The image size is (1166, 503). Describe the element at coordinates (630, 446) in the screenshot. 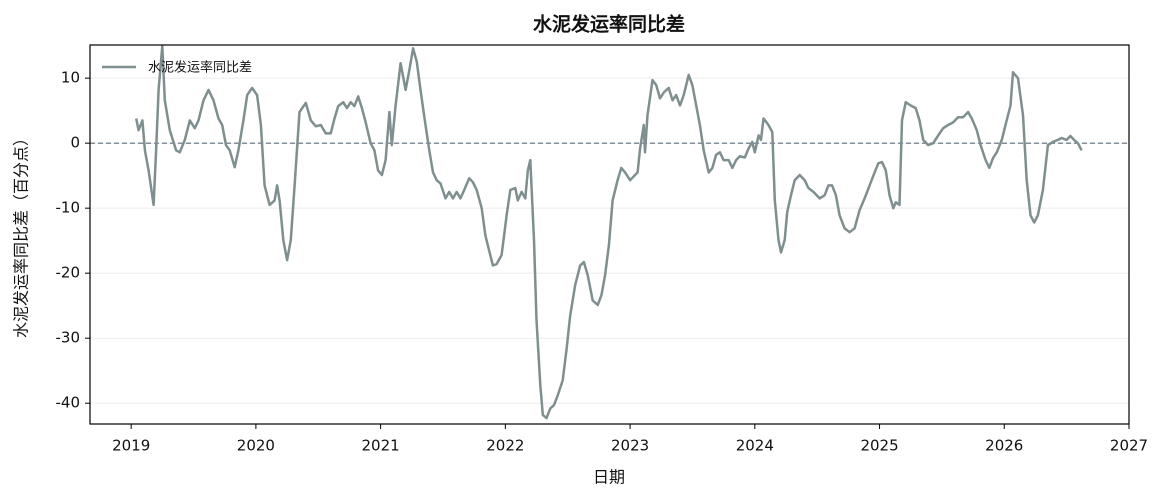

I see `x-tick-label: 2023` at that location.